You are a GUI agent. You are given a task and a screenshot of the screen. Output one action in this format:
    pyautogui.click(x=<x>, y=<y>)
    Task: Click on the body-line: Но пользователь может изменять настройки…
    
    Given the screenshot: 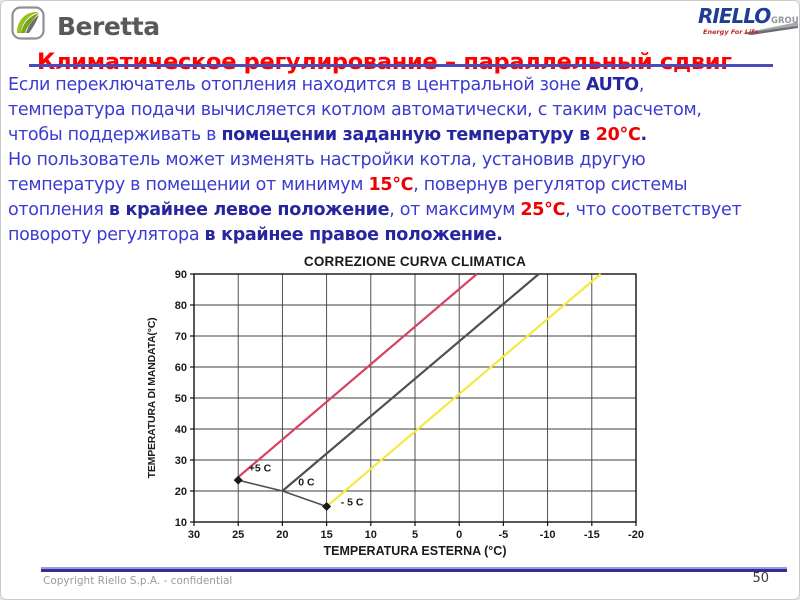 What is the action you would take?
    pyautogui.click(x=402, y=160)
    